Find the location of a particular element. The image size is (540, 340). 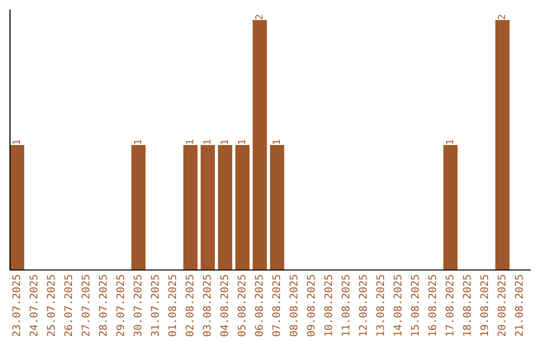

x-tick-label: 18.08.2025 is located at coordinates (466, 305).